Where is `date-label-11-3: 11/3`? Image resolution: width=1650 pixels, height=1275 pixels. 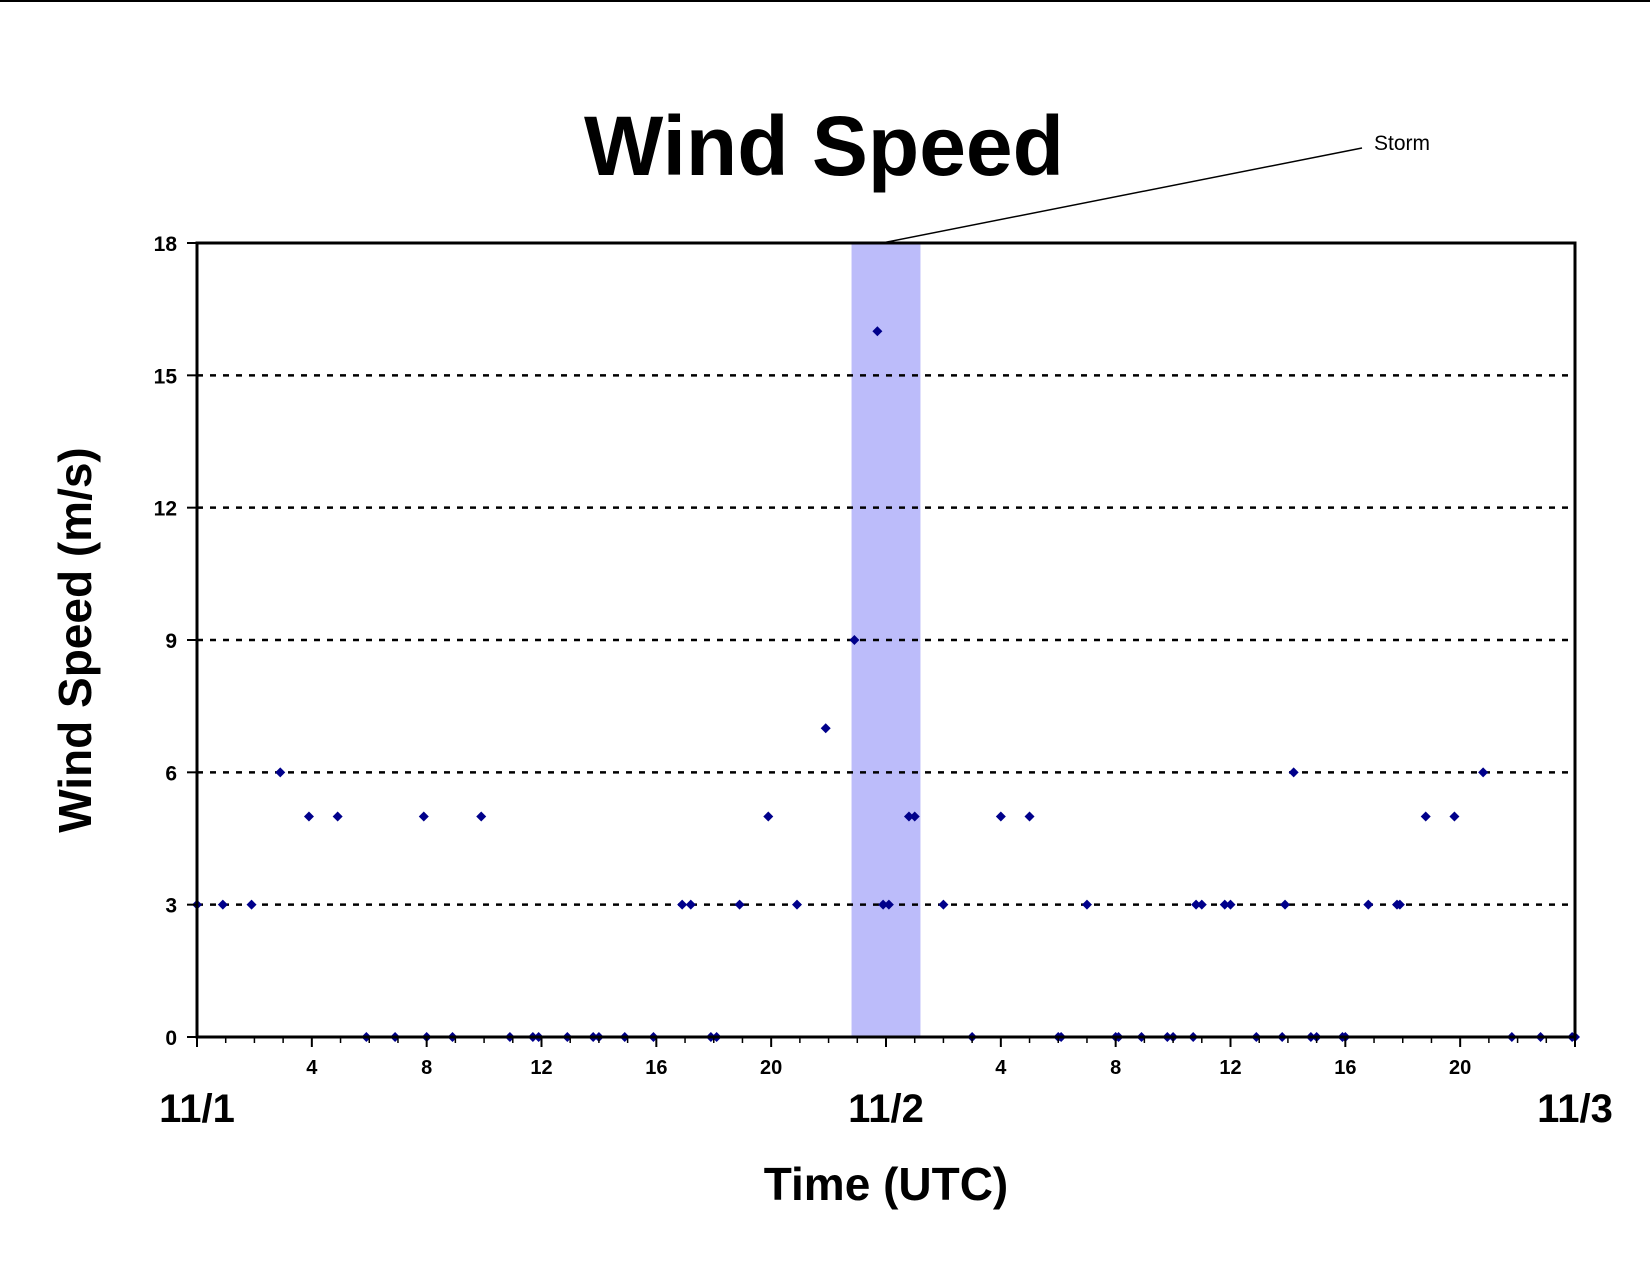
date-label-11-3: 11/3 is located at coordinates (1575, 1109).